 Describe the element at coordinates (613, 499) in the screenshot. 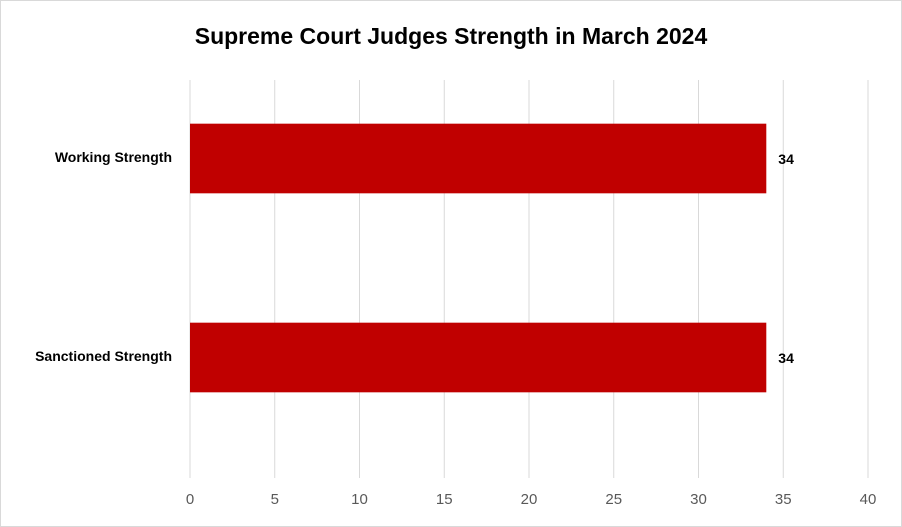

I see `x-tick-label: 25` at that location.